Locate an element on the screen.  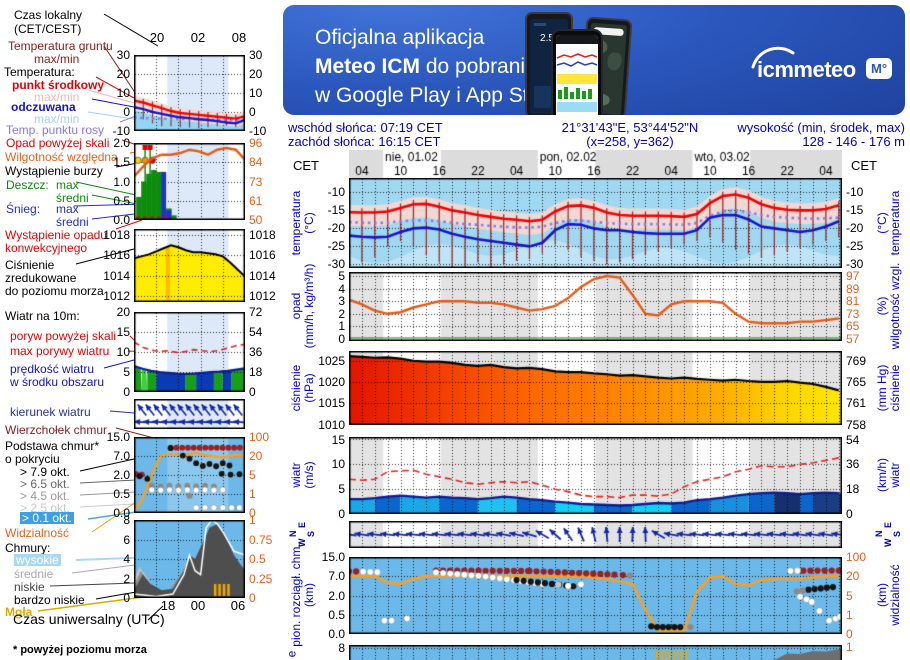
legend-rain-avg: średni is located at coordinates (72, 198).